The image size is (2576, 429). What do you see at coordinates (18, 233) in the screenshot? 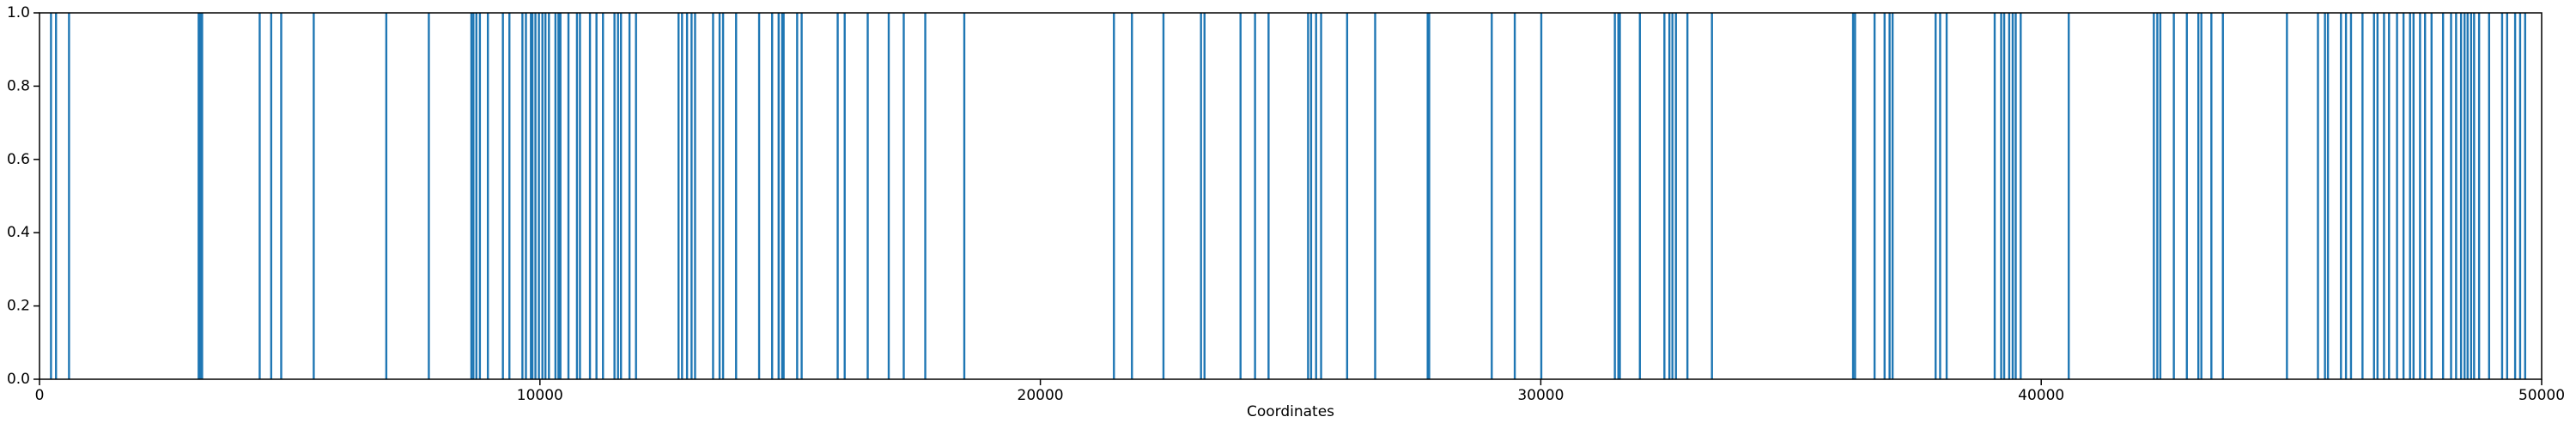
I see `y-tick-label: 0.4` at bounding box center [18, 233].